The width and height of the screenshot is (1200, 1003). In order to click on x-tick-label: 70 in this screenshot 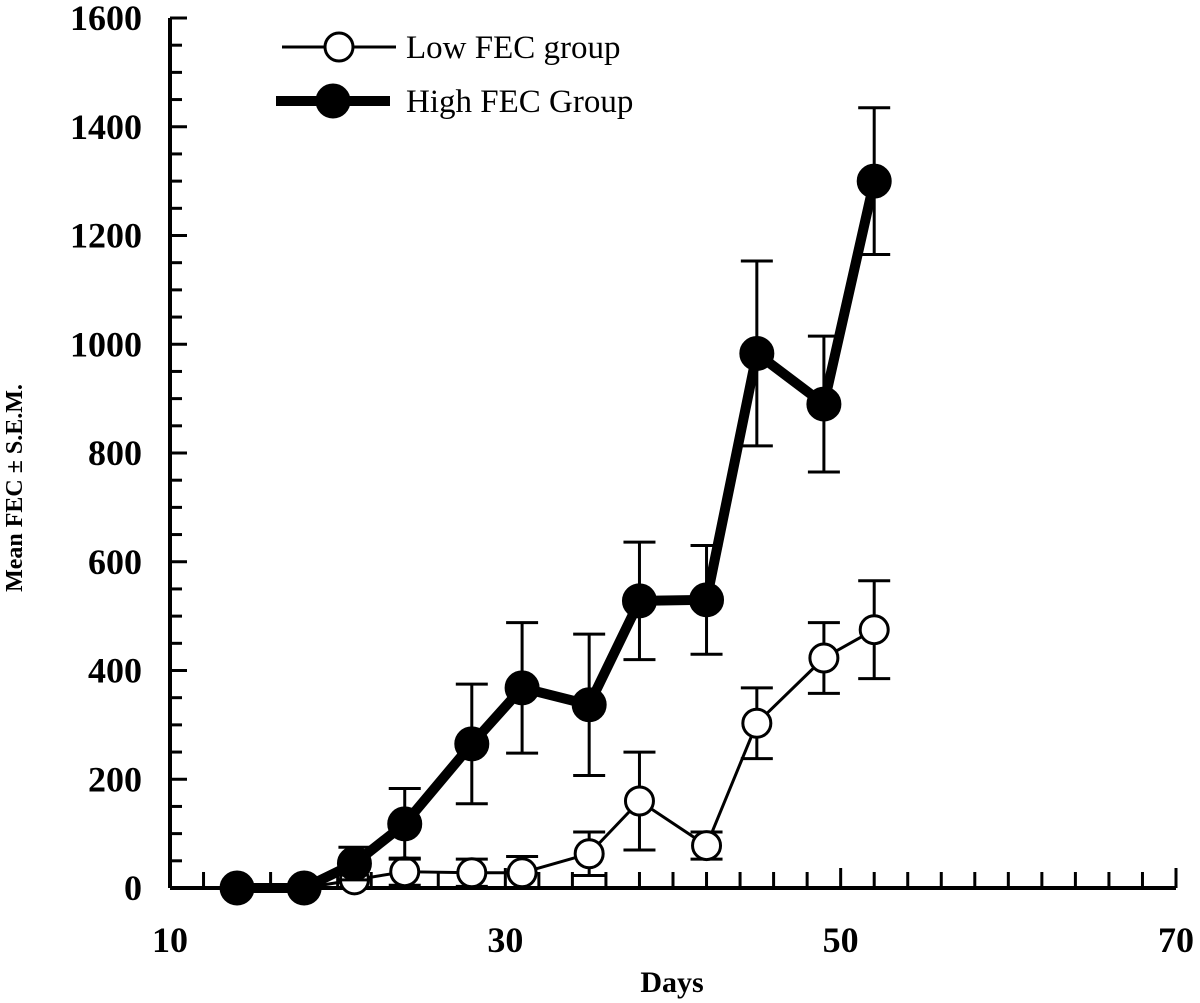, I will do `click(1176, 940)`.